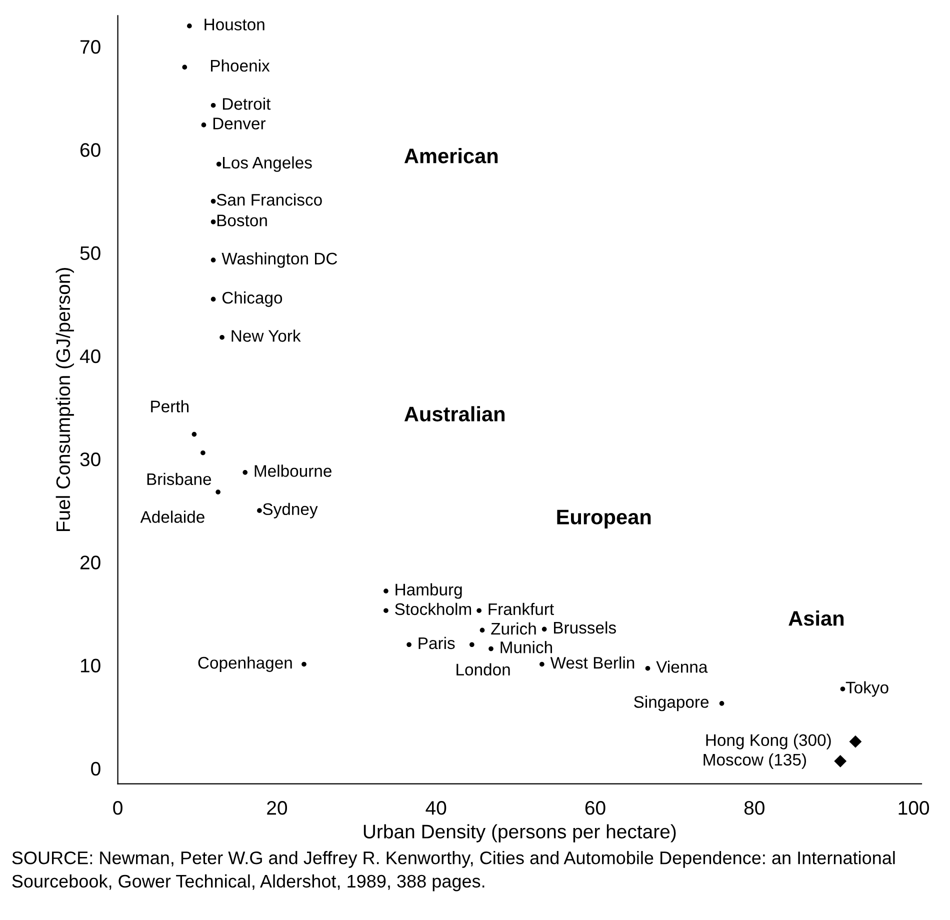 The width and height of the screenshot is (950, 920). Describe the element at coordinates (266, 336) in the screenshot. I see `annotation: New York` at that location.